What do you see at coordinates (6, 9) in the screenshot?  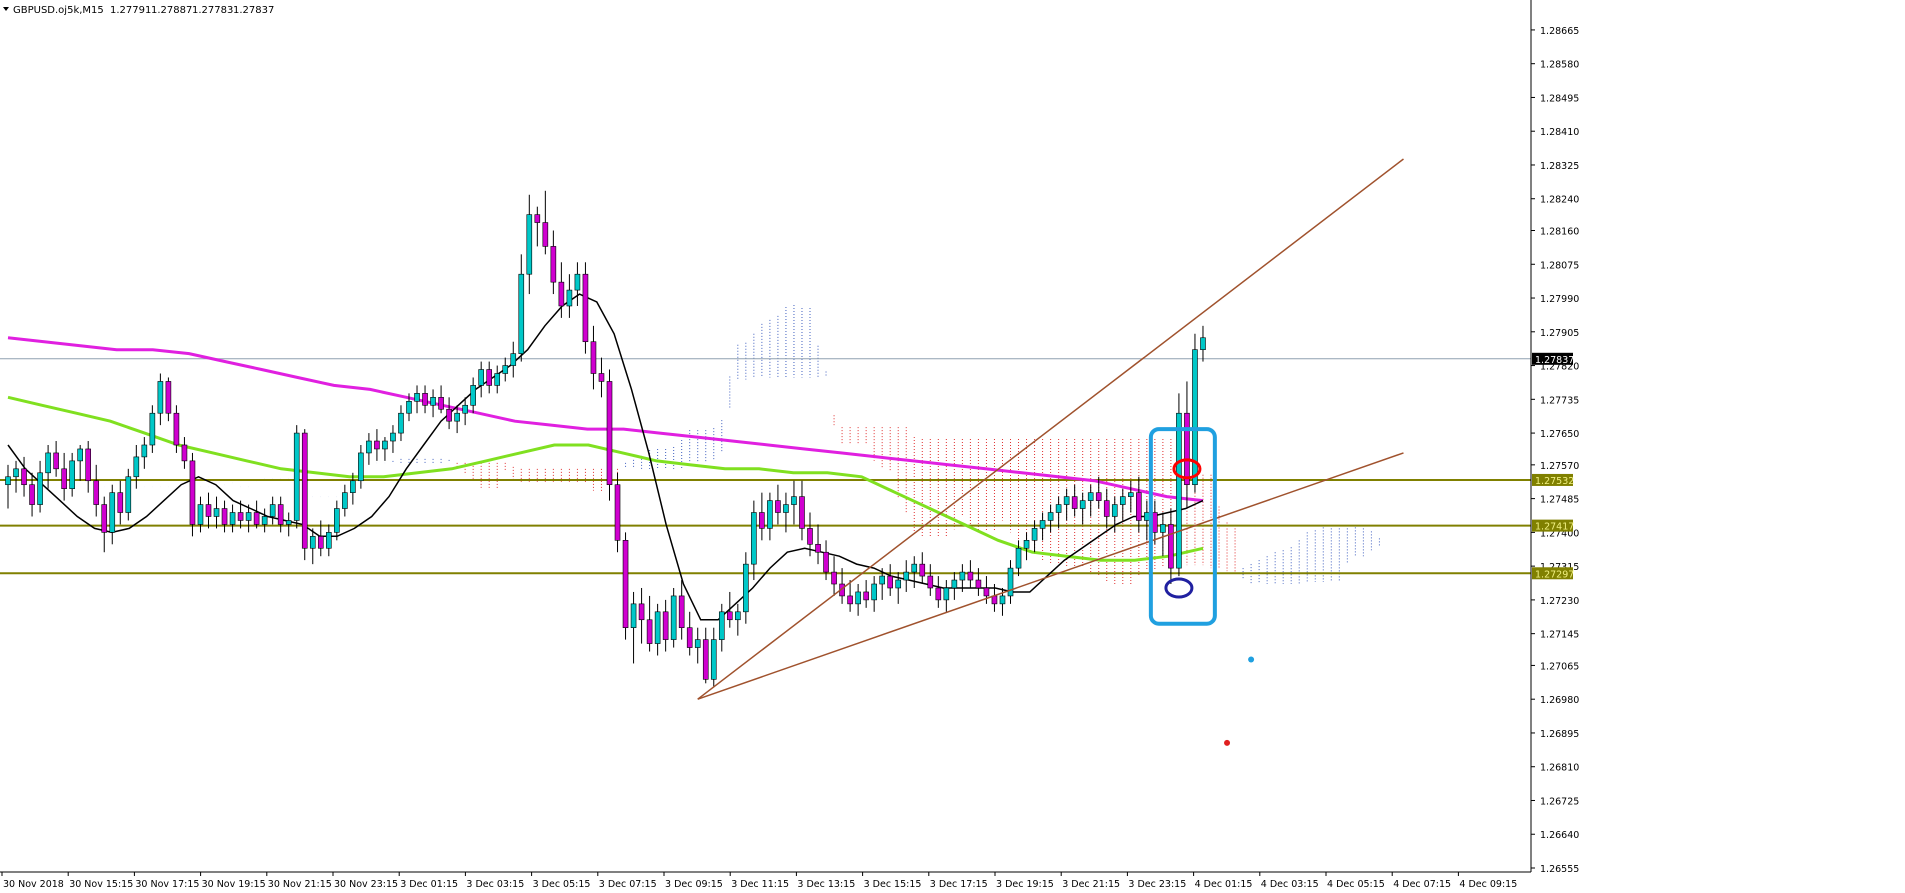 I see `triangle-down-icon` at bounding box center [6, 9].